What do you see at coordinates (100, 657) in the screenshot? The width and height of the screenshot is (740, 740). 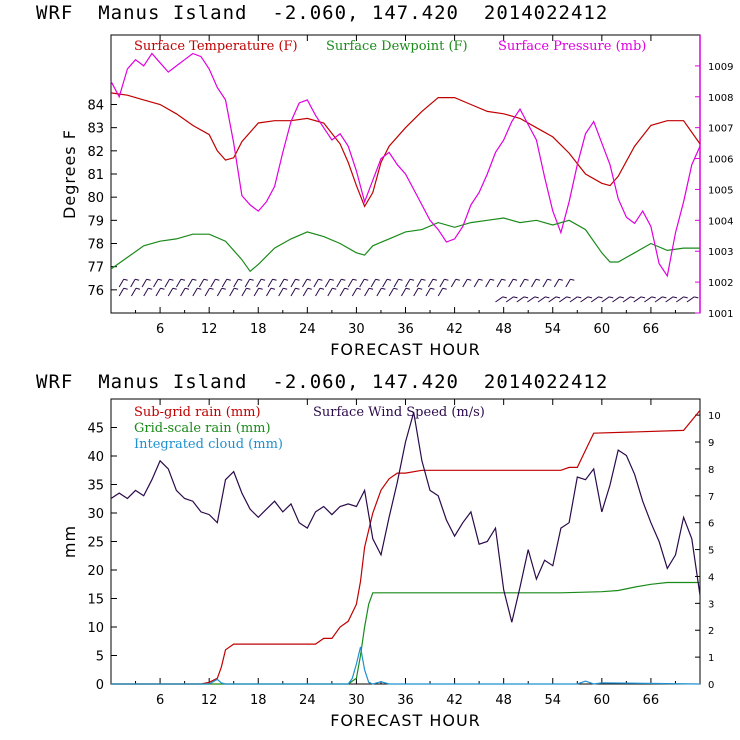 I see `y-tick-label: 5` at bounding box center [100, 657].